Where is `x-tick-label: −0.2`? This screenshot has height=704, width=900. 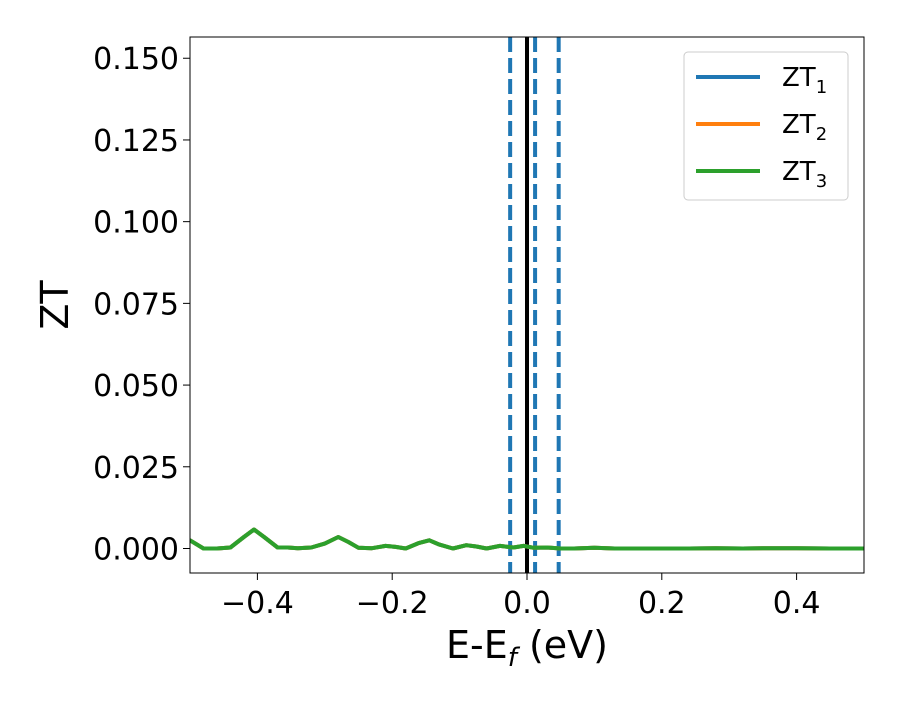
x-tick-label: −0.2 is located at coordinates (392, 603).